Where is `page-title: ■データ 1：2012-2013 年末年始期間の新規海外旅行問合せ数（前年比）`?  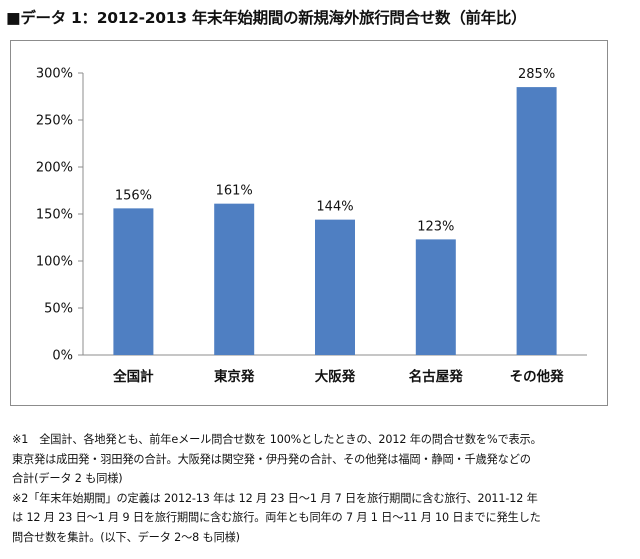 page-title: ■データ 1：2012-2013 年末年始期間の新規海外旅行問合せ数（前年比） is located at coordinates (266, 18).